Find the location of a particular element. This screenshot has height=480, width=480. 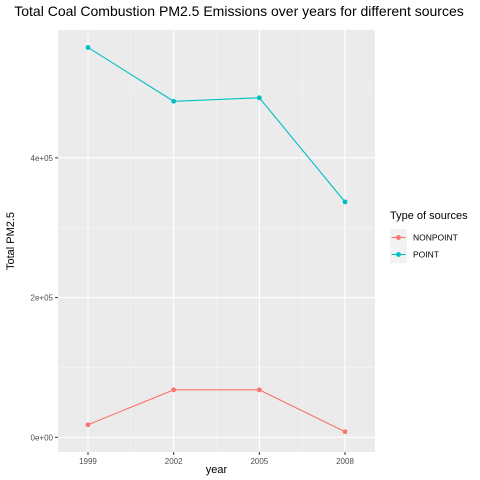

x-tick-label: 1999 is located at coordinates (88, 461).